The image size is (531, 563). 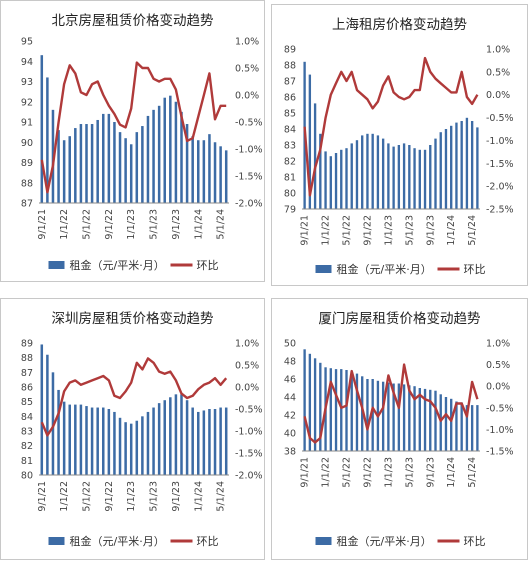 I want to click on left-tick-label: 38, so click(x=290, y=452).